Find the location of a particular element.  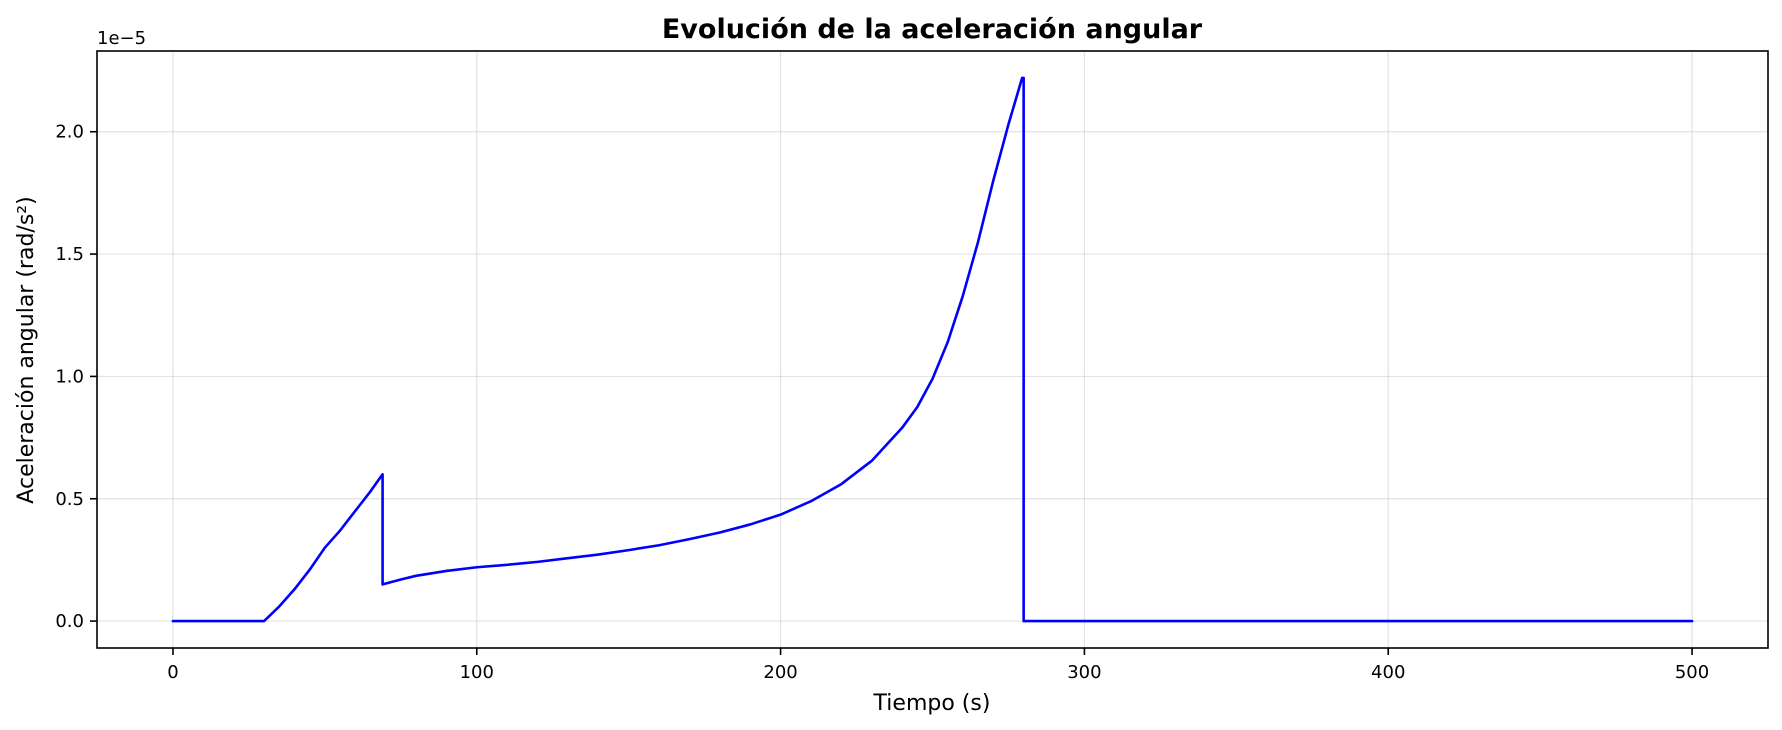

x-axis-label: Tiempo (s) is located at coordinates (932, 703).